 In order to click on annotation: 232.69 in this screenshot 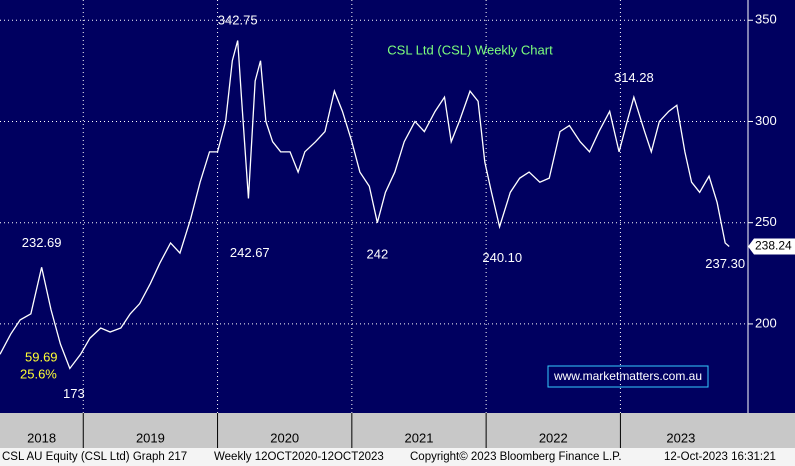, I will do `click(42, 242)`.